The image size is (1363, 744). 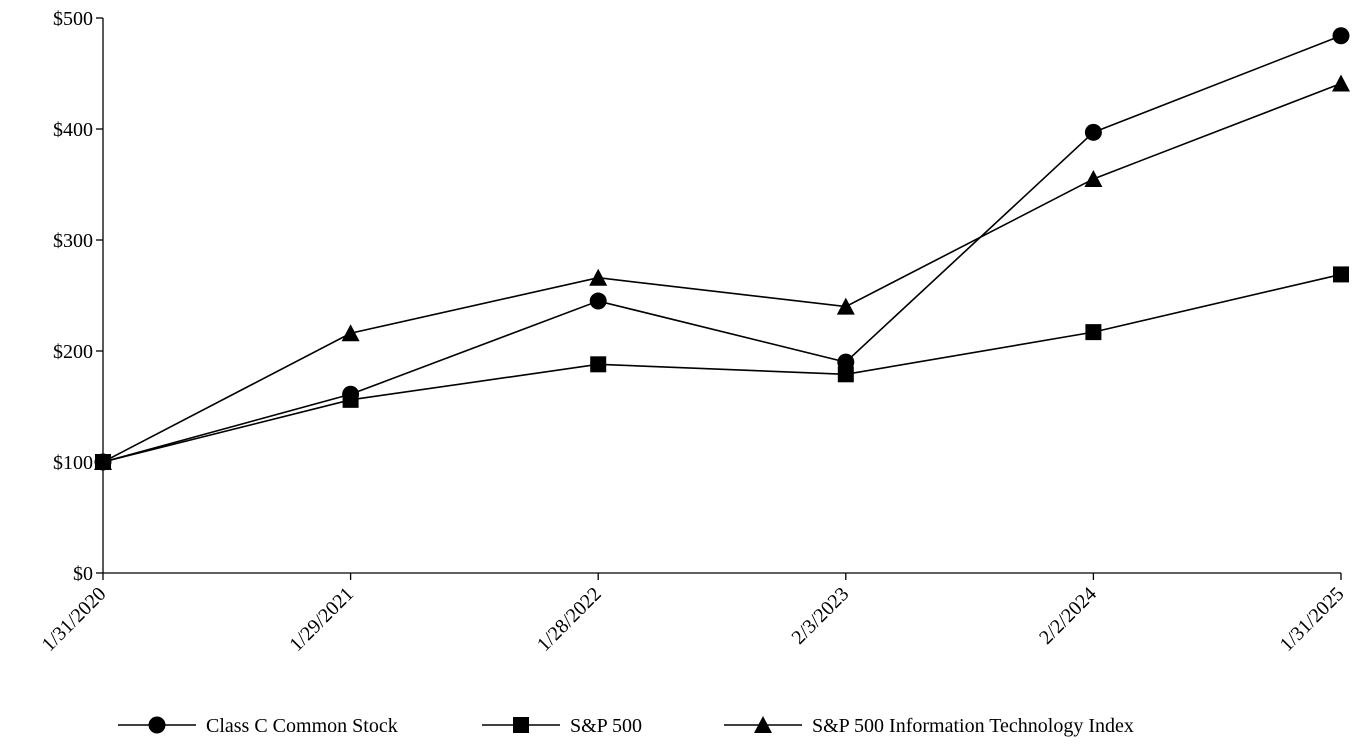 What do you see at coordinates (763, 724) in the screenshot?
I see `legend-marker-triangle` at bounding box center [763, 724].